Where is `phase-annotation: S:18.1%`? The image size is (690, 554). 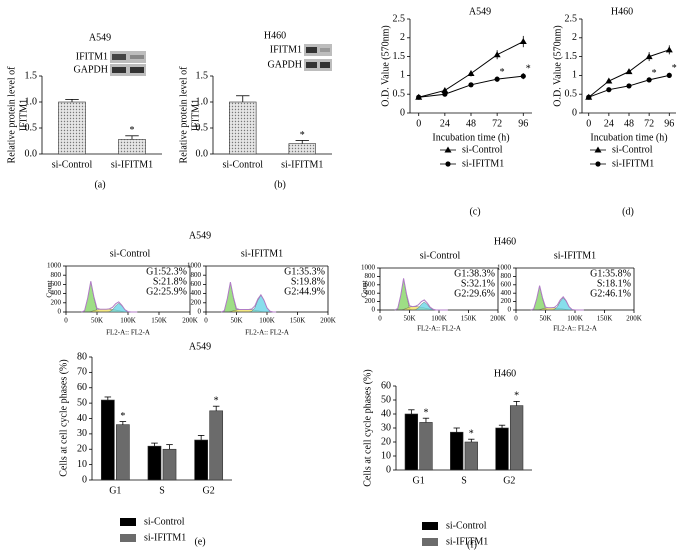 phase-annotation: S:18.1% is located at coordinates (614, 283).